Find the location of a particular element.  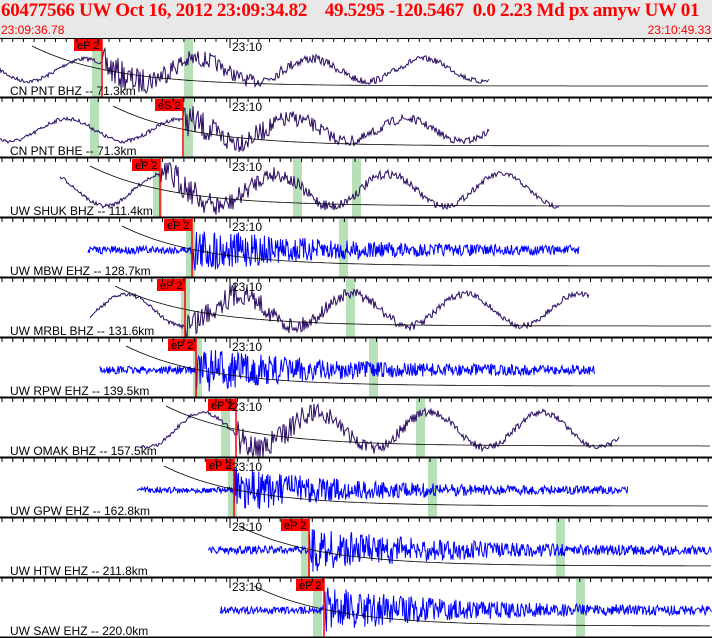

channel-label: UW GPW EHZ -- 162.8km is located at coordinates (80, 511).